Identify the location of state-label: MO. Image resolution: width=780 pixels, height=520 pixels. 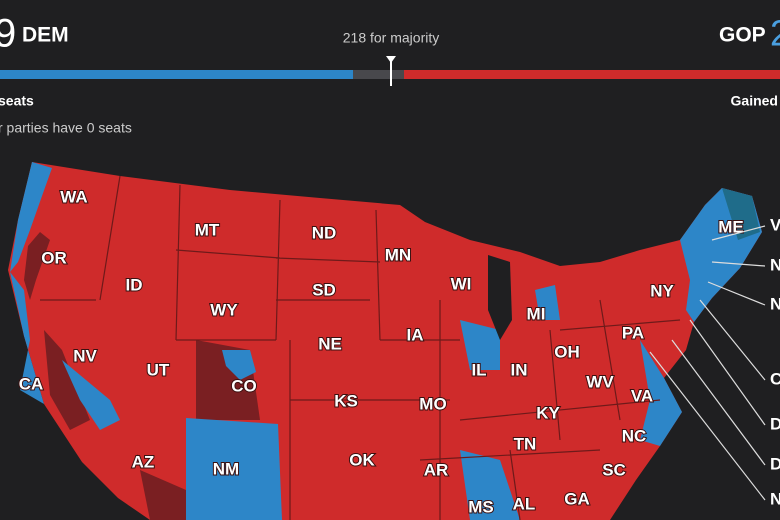
(432, 403).